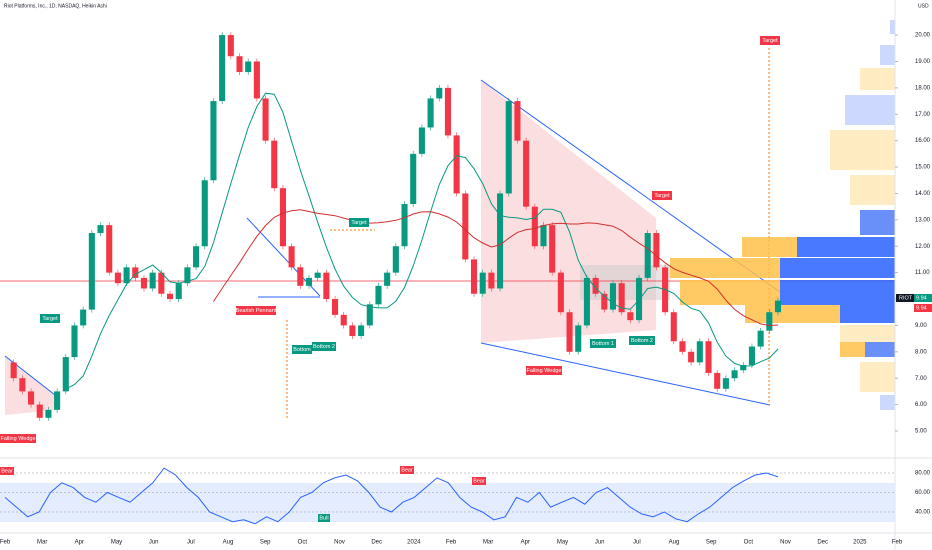  I want to click on label: Bull, so click(323, 518).